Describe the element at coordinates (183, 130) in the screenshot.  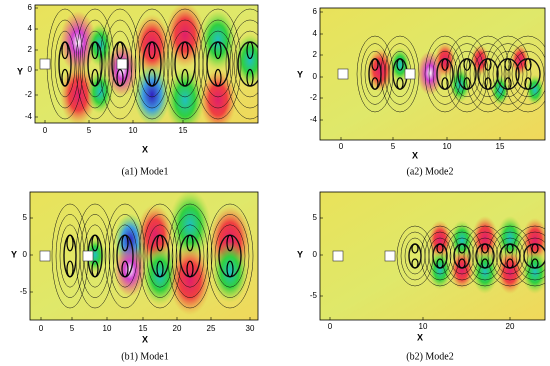
I see `x-tick-label: 15` at that location.